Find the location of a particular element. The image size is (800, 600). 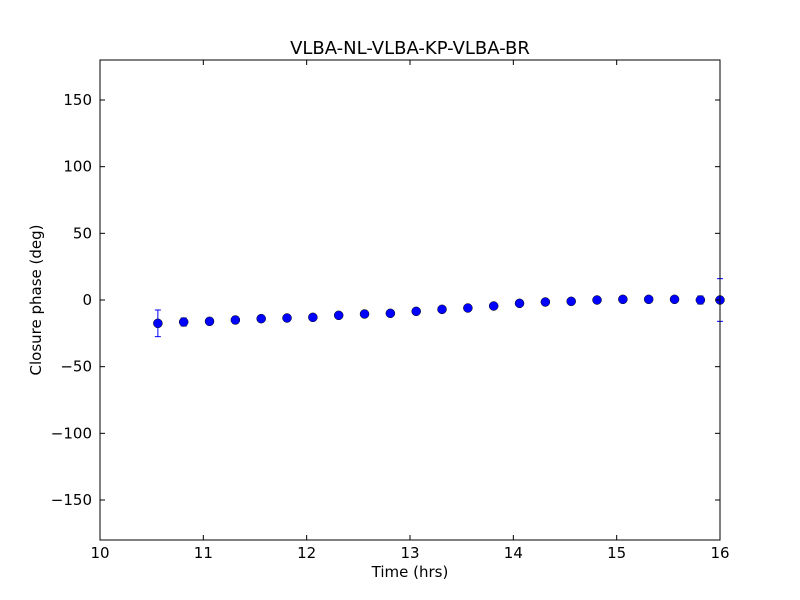

chart-title: VLBA-NL-VLBA-KP-VLBA-BR is located at coordinates (410, 48).